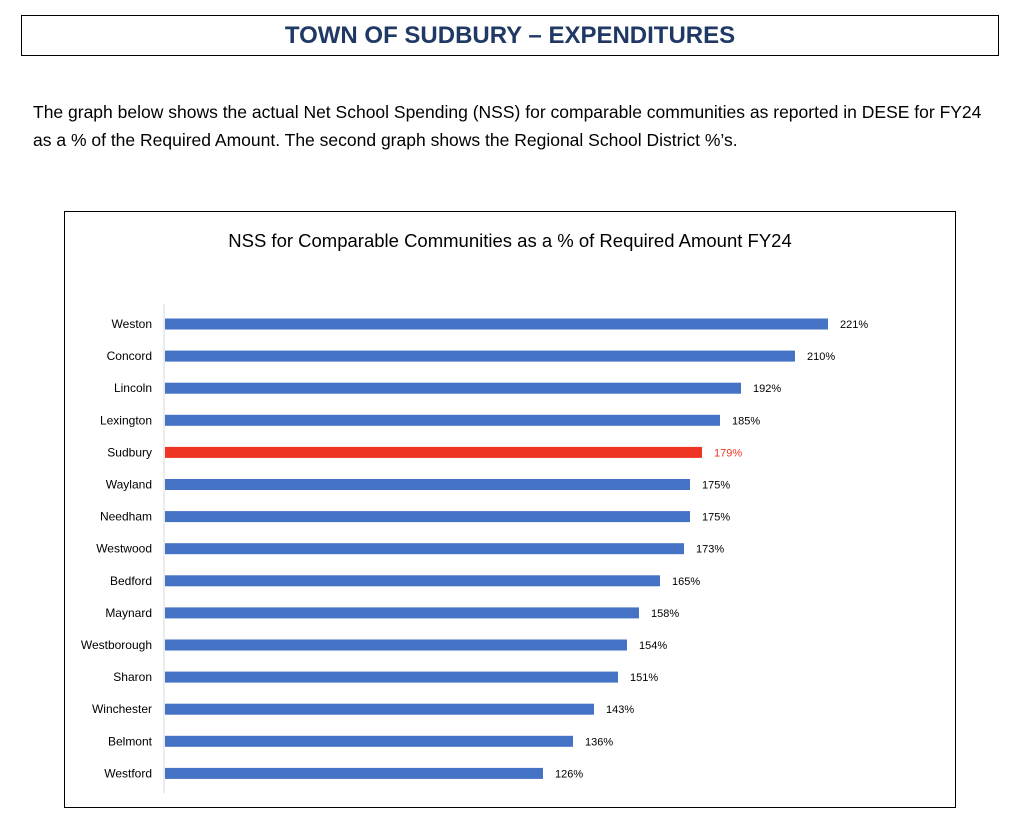 The height and width of the screenshot is (840, 1024). Describe the element at coordinates (710, 550) in the screenshot. I see `data-label: 173%` at that location.